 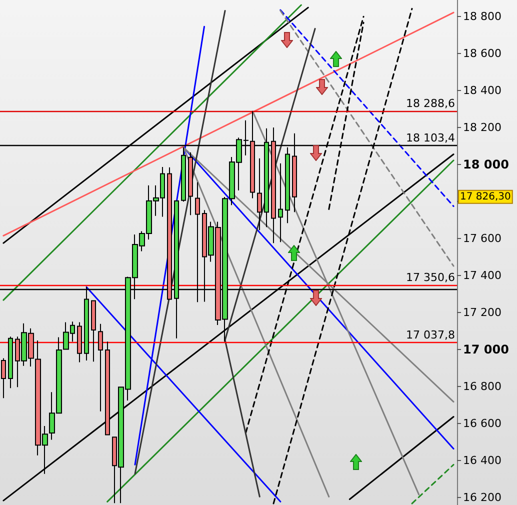 What do you see at coordinates (430, 103) in the screenshot?
I see `ref-line-label: 18 288,6` at bounding box center [430, 103].